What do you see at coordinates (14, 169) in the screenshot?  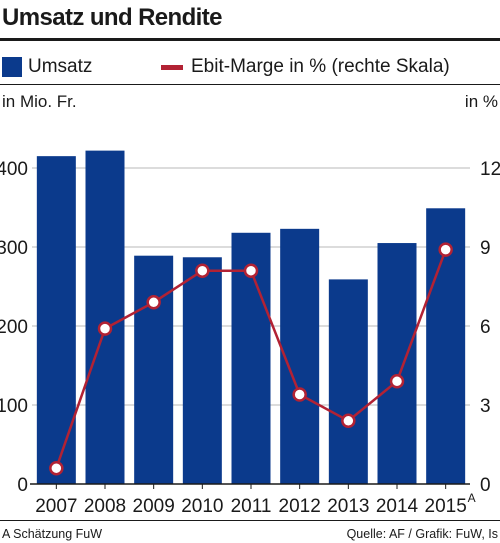 I see `y-left-tick-label: 400` at bounding box center [14, 169].